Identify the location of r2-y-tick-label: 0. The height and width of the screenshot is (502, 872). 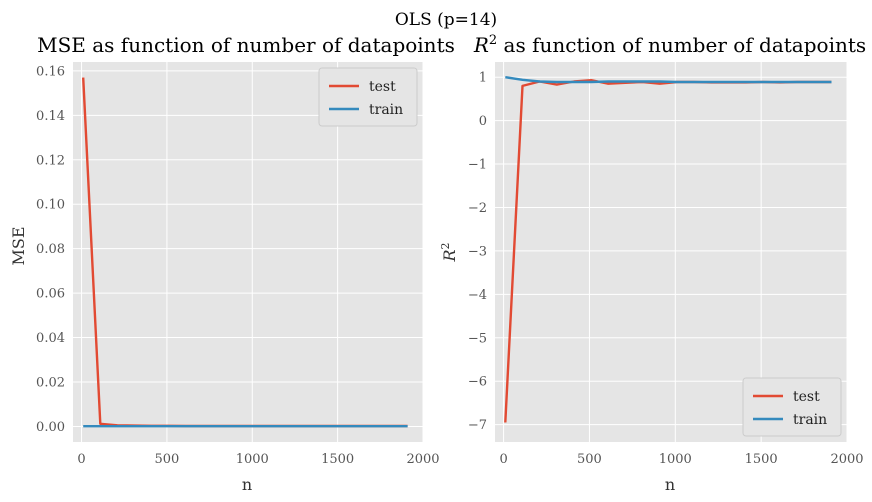
(483, 121).